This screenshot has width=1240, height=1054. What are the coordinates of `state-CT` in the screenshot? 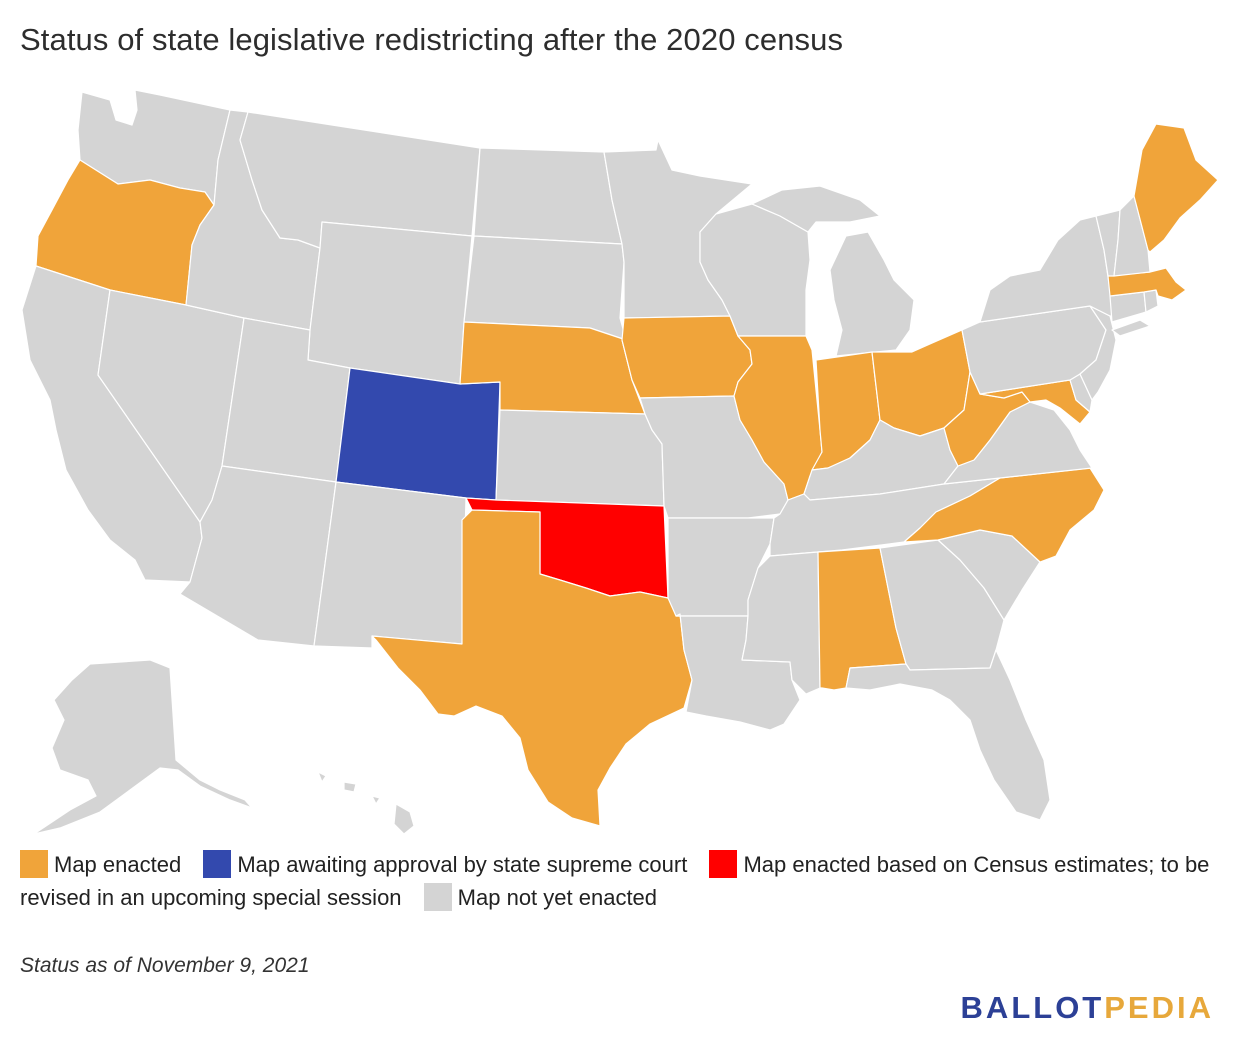 It's located at (1128, 307).